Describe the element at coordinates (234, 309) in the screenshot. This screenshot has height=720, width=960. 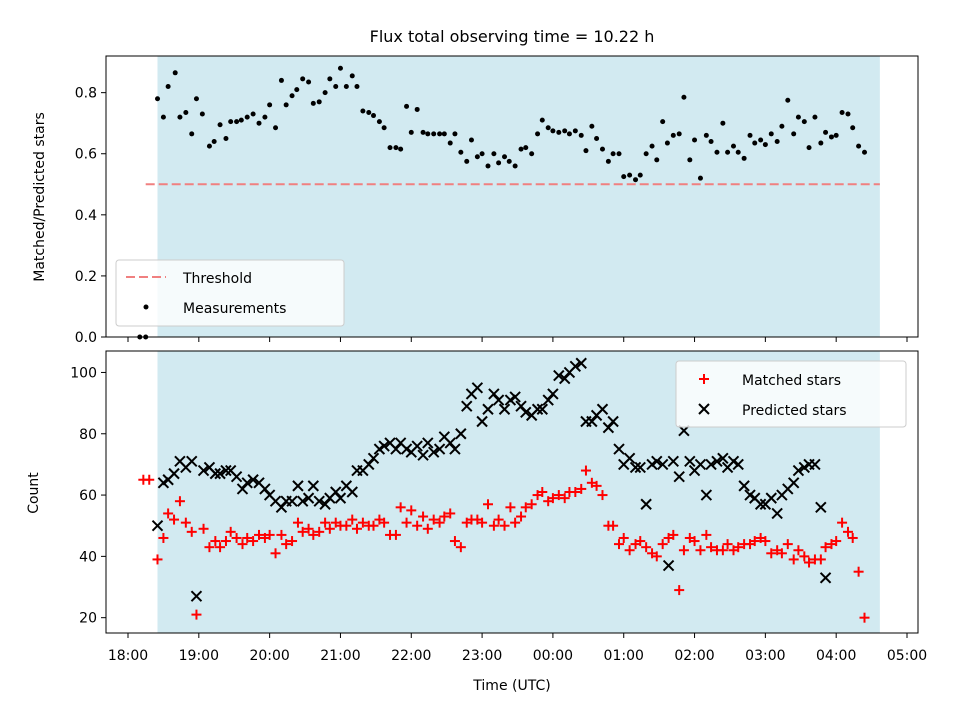
I see `legend-measurements-label: Measurements` at that location.